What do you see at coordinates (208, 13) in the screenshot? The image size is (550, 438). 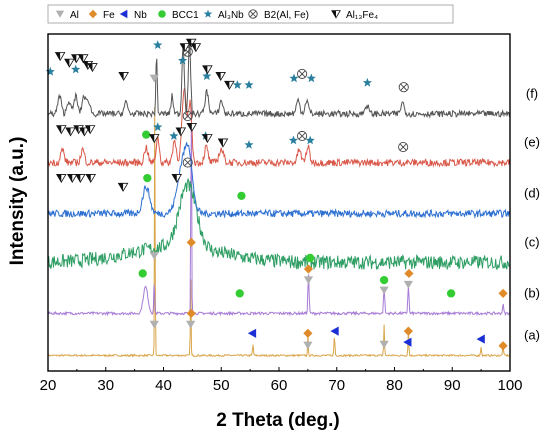 I see `legend-marker-al3nb` at bounding box center [208, 13].